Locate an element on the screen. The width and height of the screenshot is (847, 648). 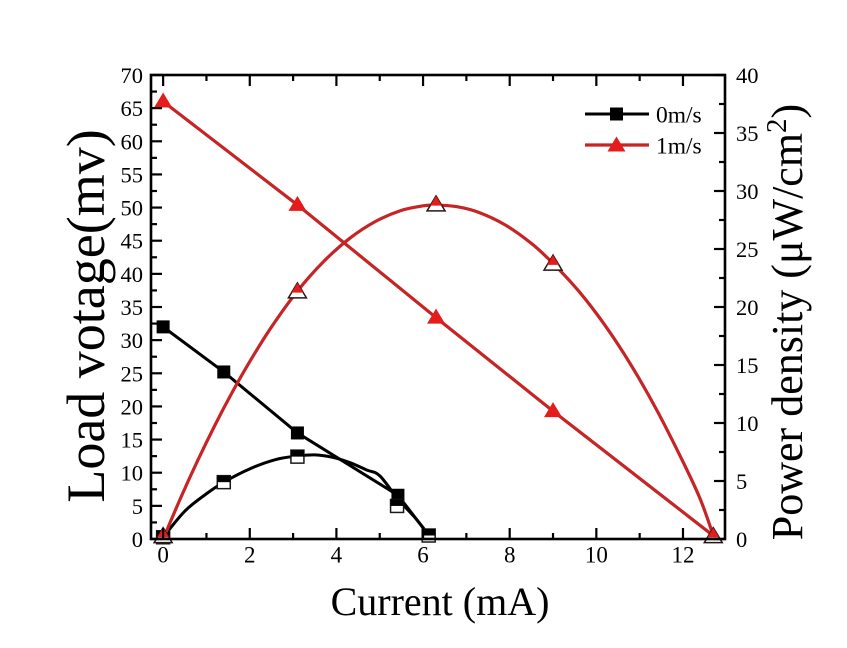
legend-label-0ms: 0m/s is located at coordinates (679, 116).